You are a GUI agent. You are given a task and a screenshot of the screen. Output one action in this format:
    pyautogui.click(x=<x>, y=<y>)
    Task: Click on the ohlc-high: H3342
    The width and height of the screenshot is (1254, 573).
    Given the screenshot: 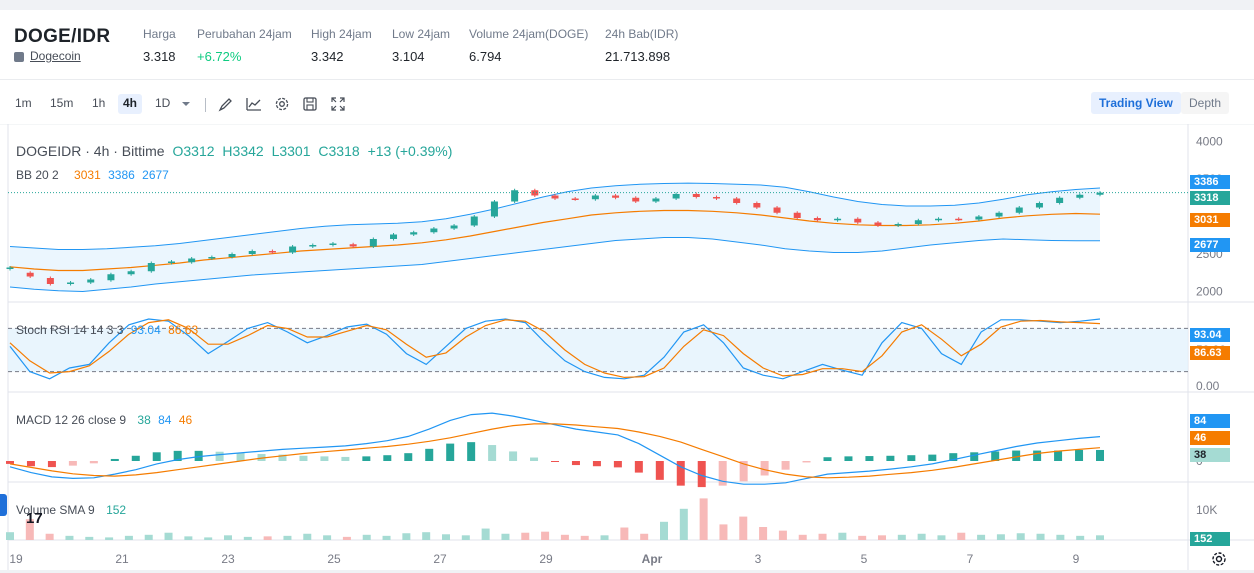 What is the action you would take?
    pyautogui.click(x=243, y=151)
    